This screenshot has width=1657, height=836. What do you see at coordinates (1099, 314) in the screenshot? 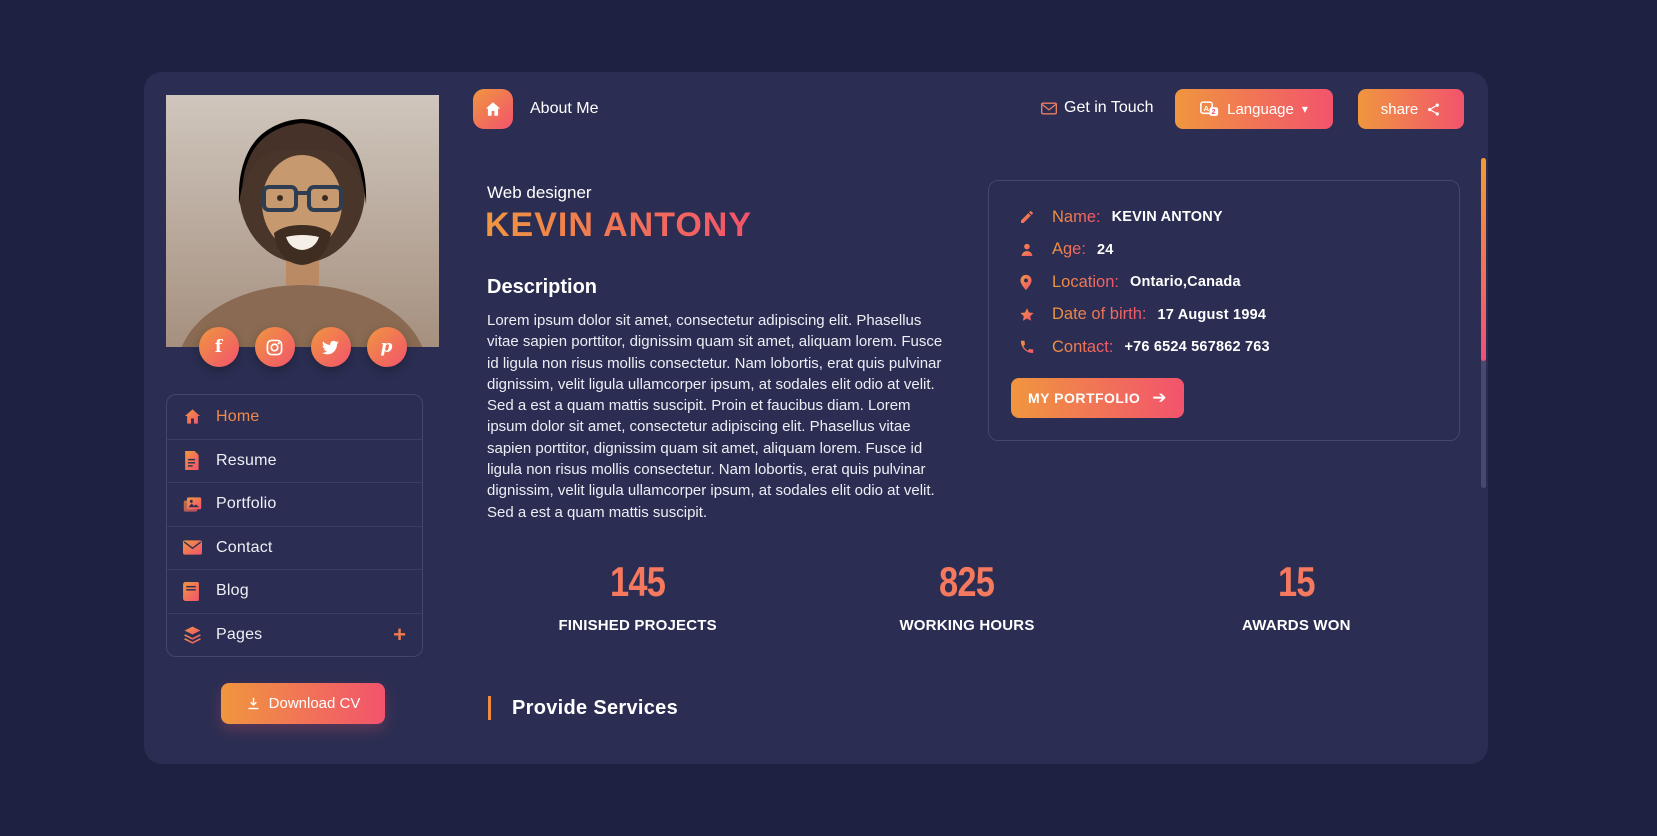
I see `detail-label: Date of birth:` at bounding box center [1099, 314].